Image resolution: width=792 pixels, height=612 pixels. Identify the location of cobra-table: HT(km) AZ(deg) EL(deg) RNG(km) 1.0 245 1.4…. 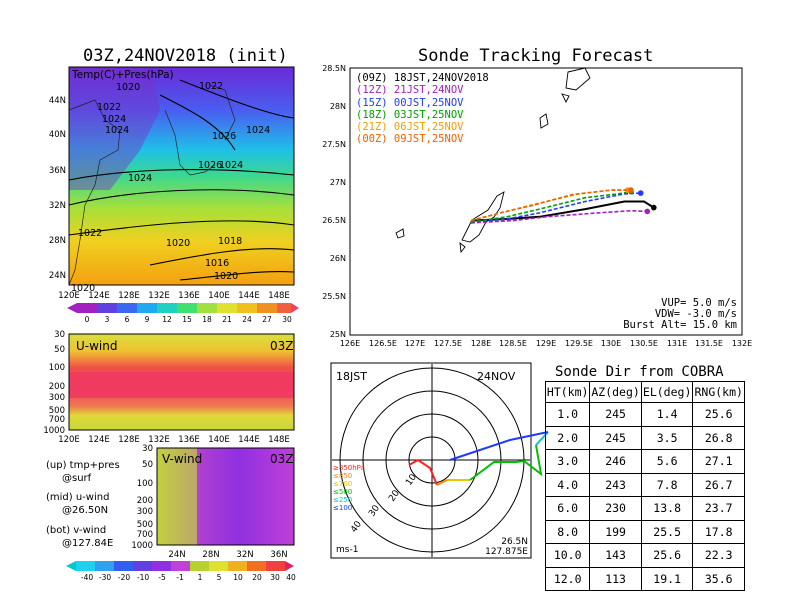
(644, 486).